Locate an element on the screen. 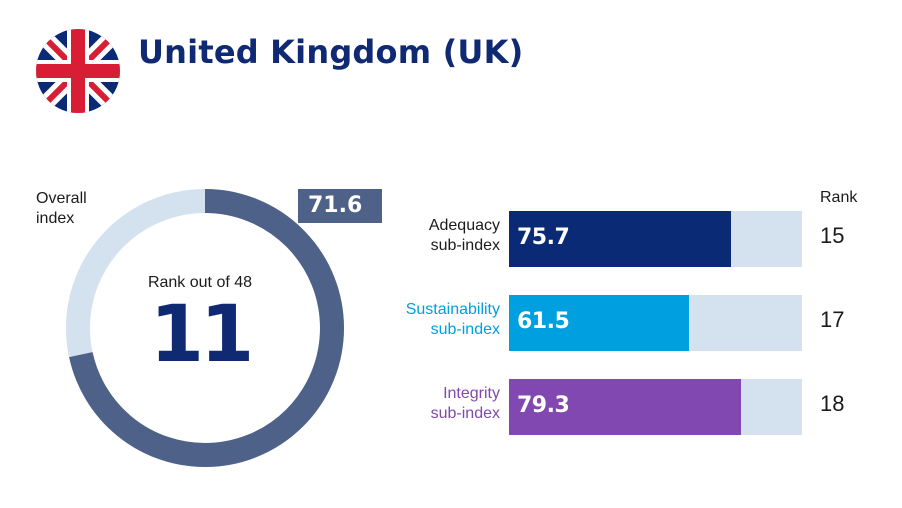 This screenshot has width=902, height=508. uk-flag-icon is located at coordinates (78, 71).